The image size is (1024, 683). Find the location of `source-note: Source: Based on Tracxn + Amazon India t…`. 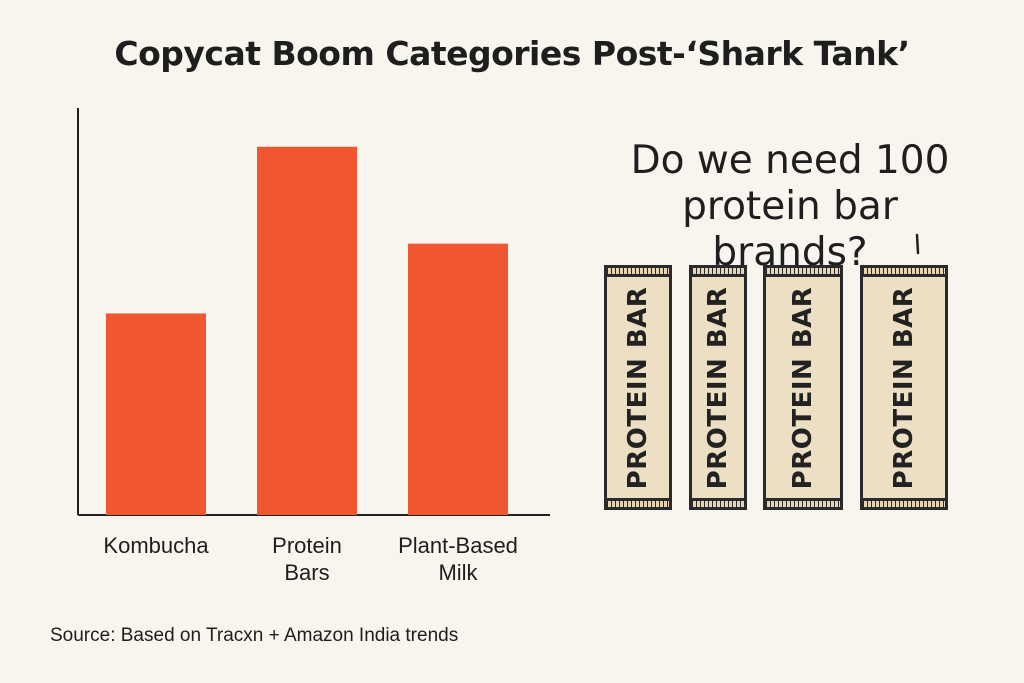

source-note: Source: Based on Tracxn + Amazon India t… is located at coordinates (254, 635).